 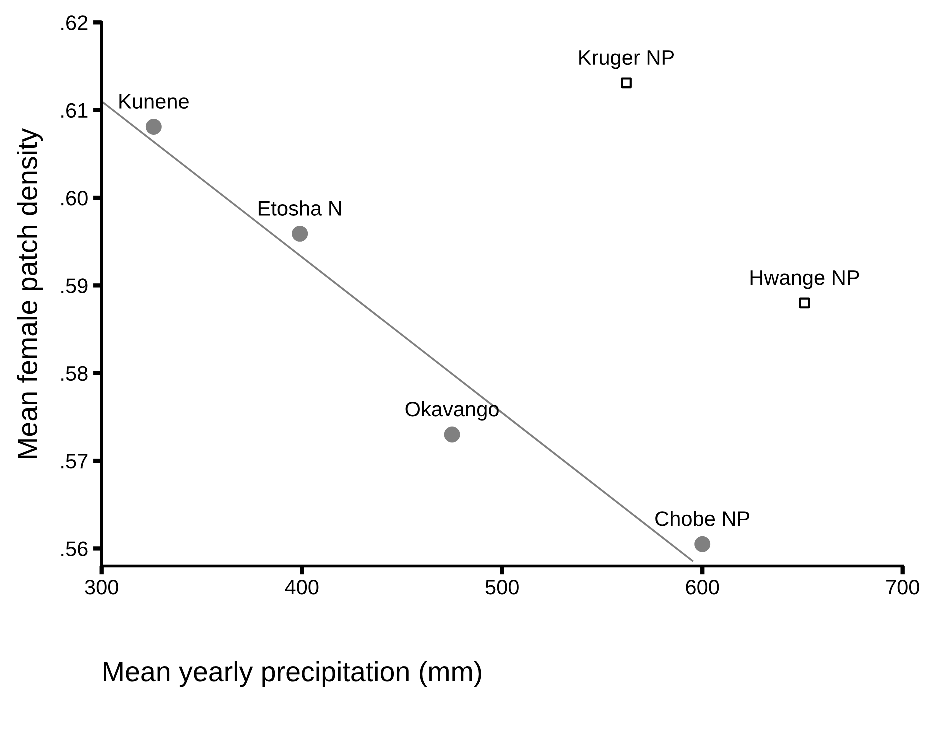 I want to click on y-tick-label: .59, so click(x=75, y=286).